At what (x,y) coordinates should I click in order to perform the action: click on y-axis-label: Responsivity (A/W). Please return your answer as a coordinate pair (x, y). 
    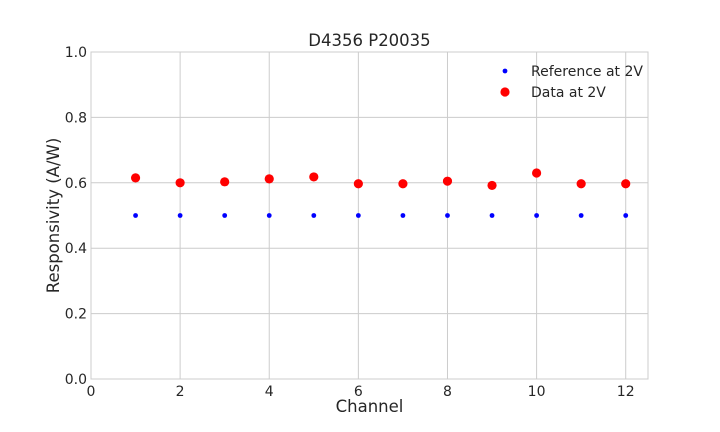
    Looking at the image, I should click on (53, 216).